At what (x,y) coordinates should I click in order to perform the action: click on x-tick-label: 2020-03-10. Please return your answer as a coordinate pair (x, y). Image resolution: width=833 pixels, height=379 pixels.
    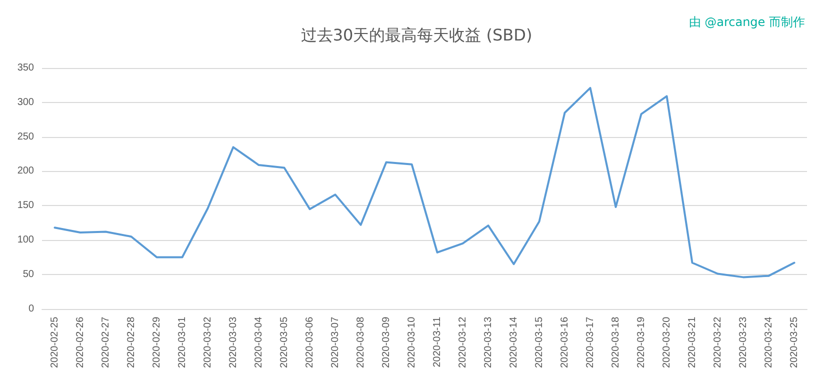
    Looking at the image, I should click on (412, 342).